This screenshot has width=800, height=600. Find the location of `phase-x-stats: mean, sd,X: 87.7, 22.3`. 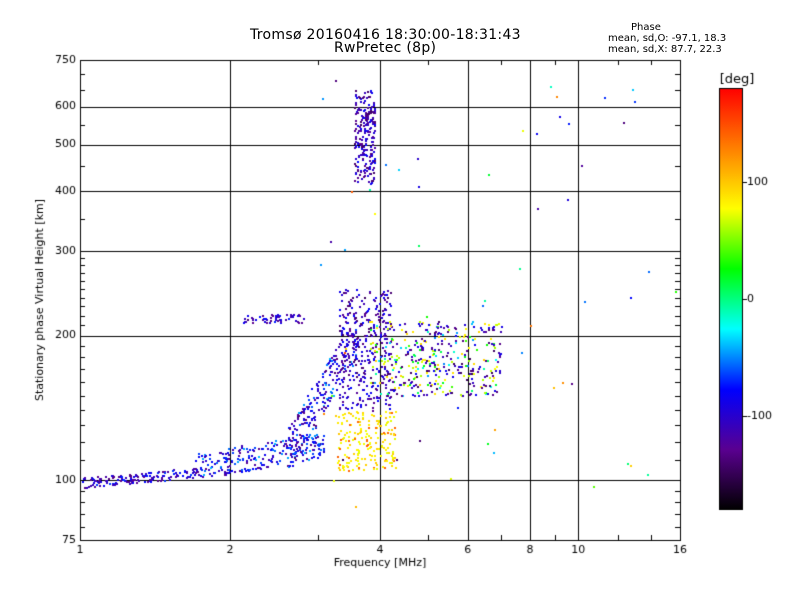

phase-x-stats: mean, sd,X: 87.7, 22.3 is located at coordinates (665, 49).